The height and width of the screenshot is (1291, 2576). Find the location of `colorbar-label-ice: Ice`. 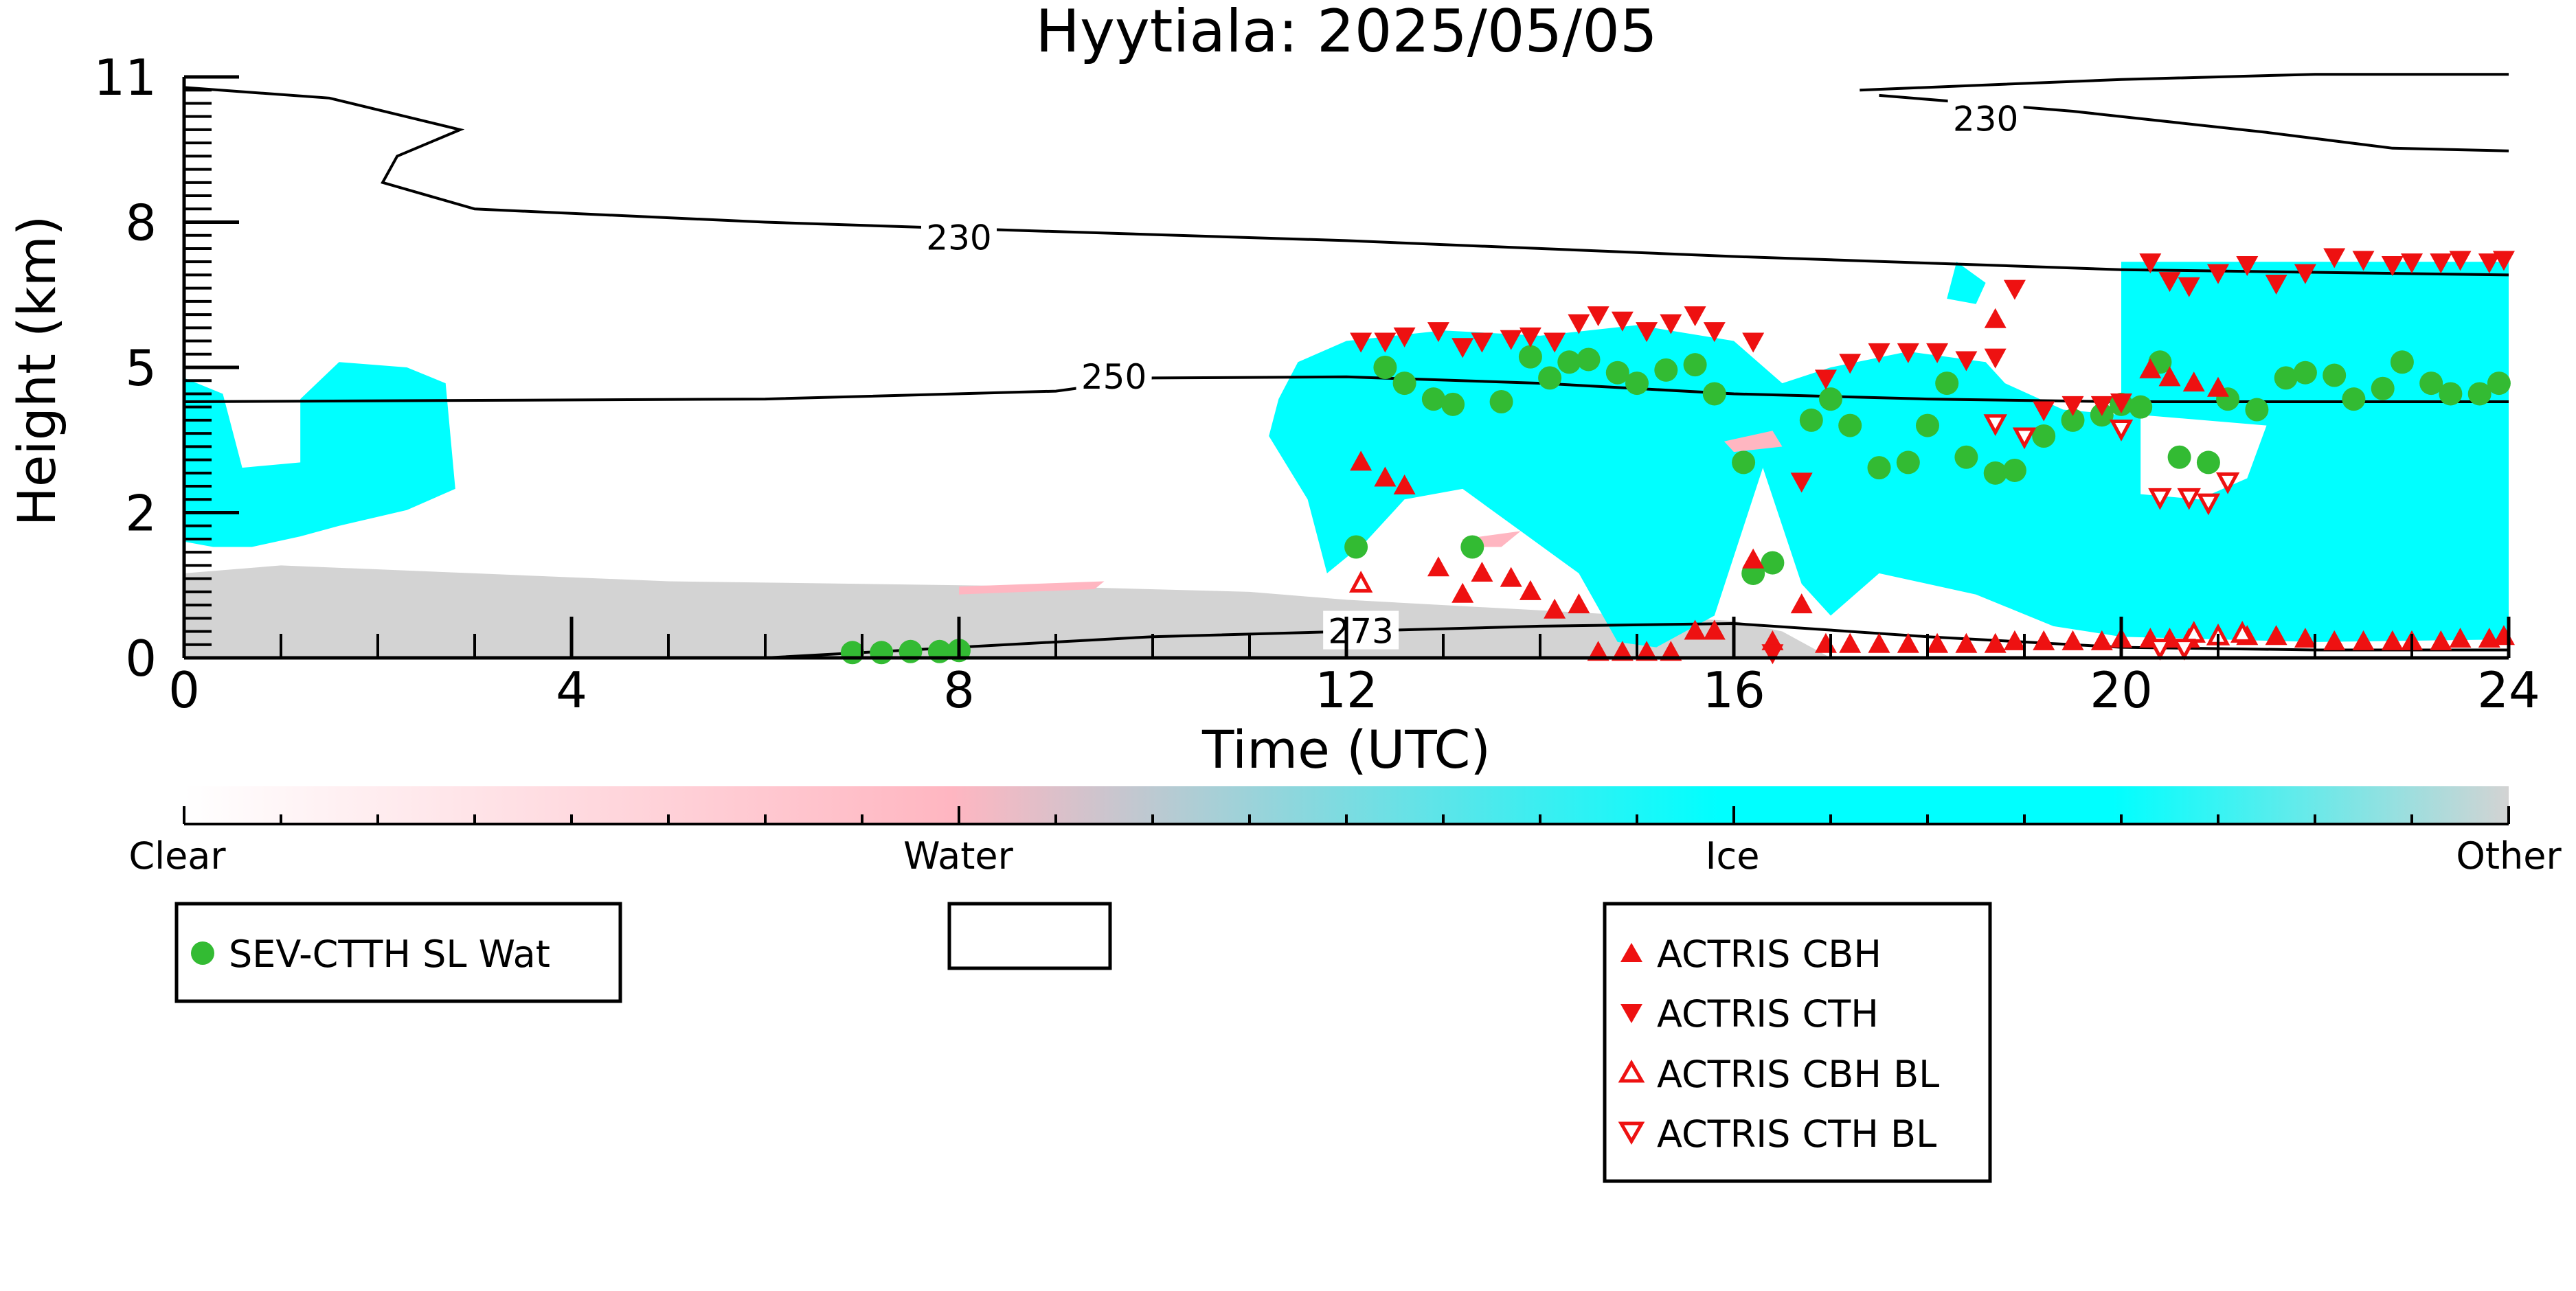

colorbar-label-ice: Ice is located at coordinates (1733, 856).